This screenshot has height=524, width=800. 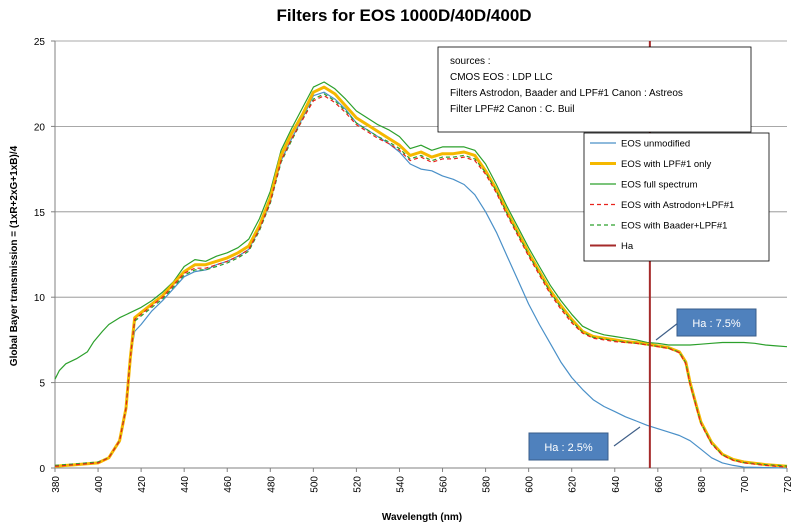 I want to click on legend-label: Ha, so click(x=627, y=246).